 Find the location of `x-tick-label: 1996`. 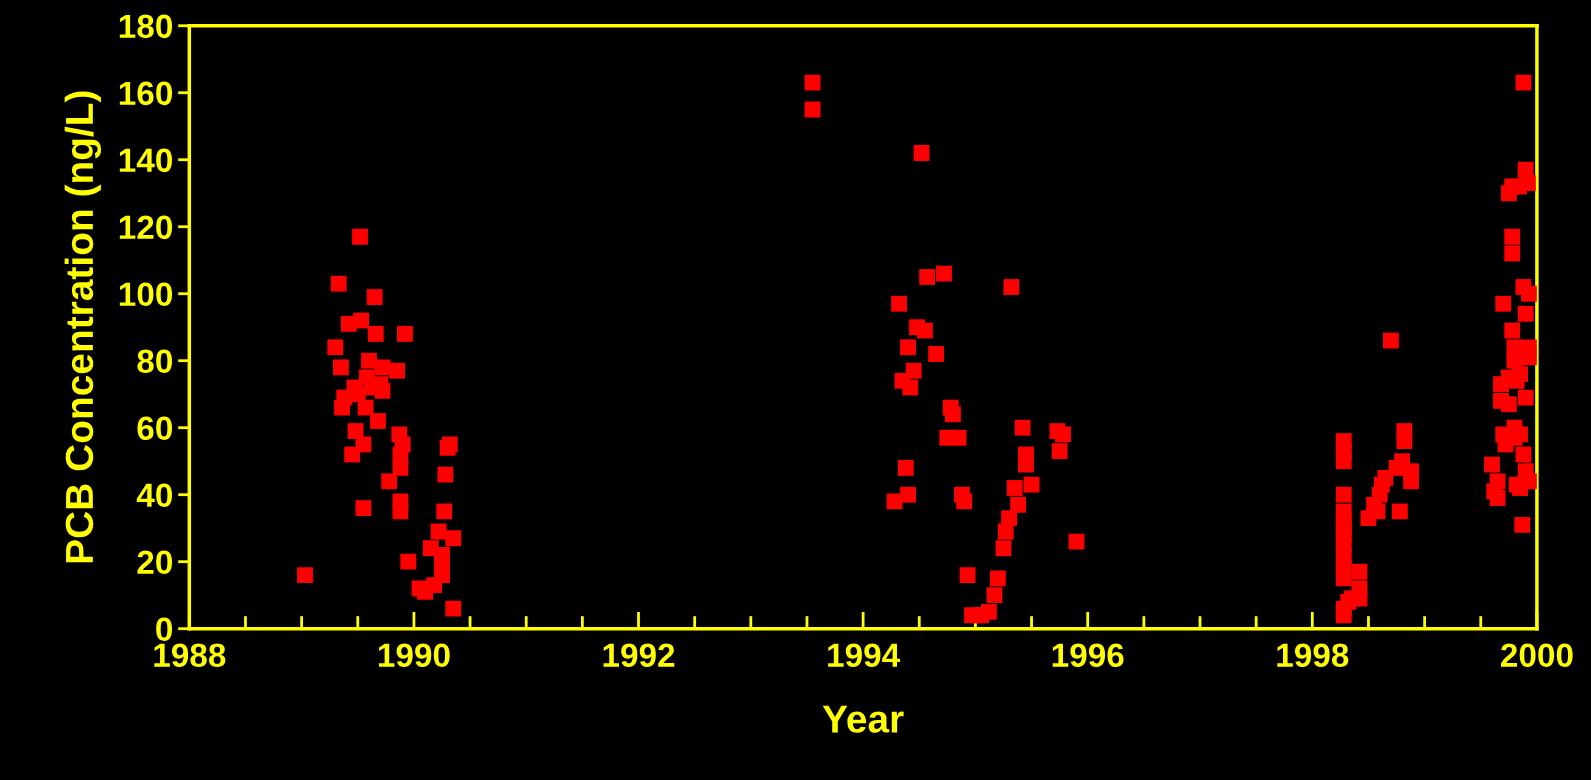

x-tick-label: 1996 is located at coordinates (1088, 655).